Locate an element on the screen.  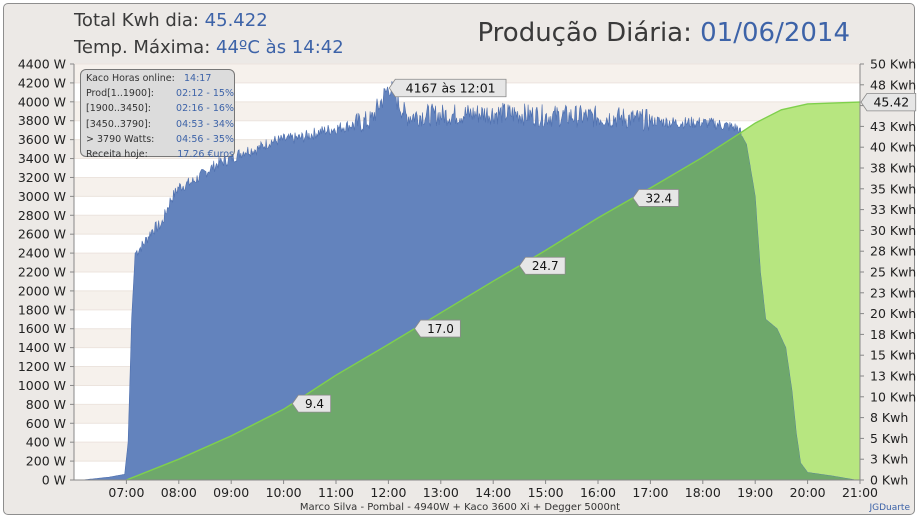
grid-band is located at coordinates (467, 73).